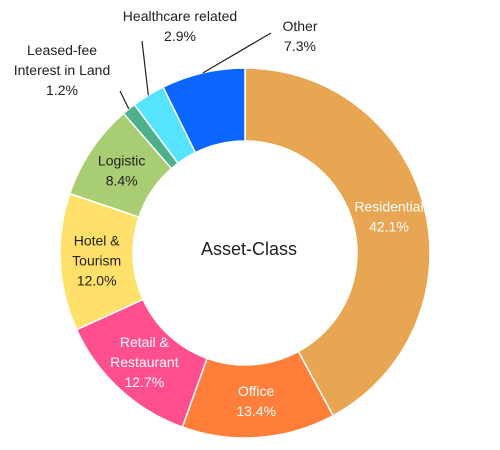 This screenshot has width=500, height=450. Describe the element at coordinates (300, 46) in the screenshot. I see `label-other-value: 7.3%` at that location.